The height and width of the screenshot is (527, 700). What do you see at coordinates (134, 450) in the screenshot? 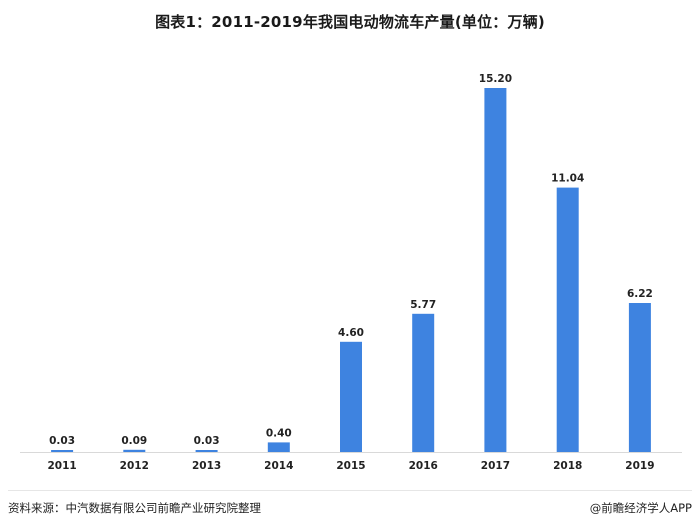
I see `bar-2012` at bounding box center [134, 450].